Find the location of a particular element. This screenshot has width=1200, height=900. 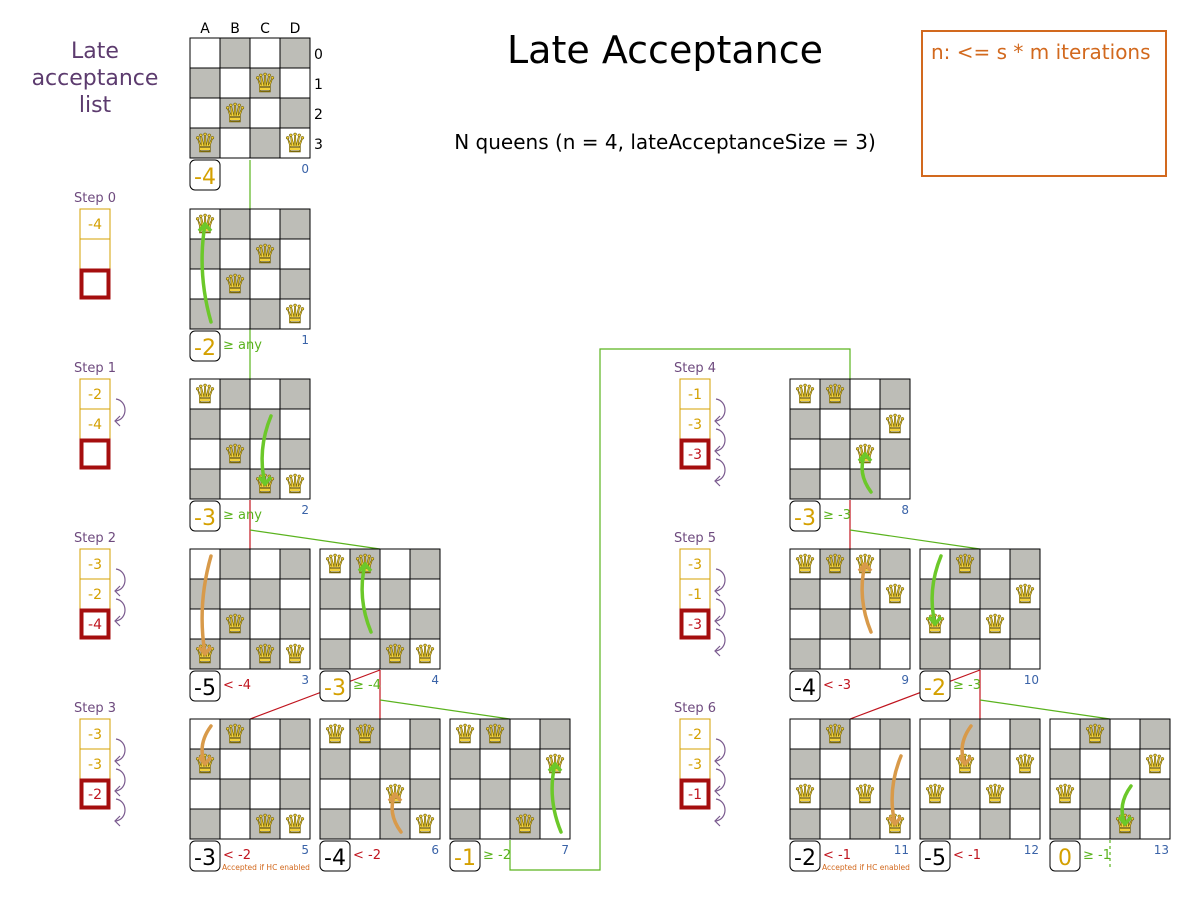

step-label: Step 2 is located at coordinates (95, 538).